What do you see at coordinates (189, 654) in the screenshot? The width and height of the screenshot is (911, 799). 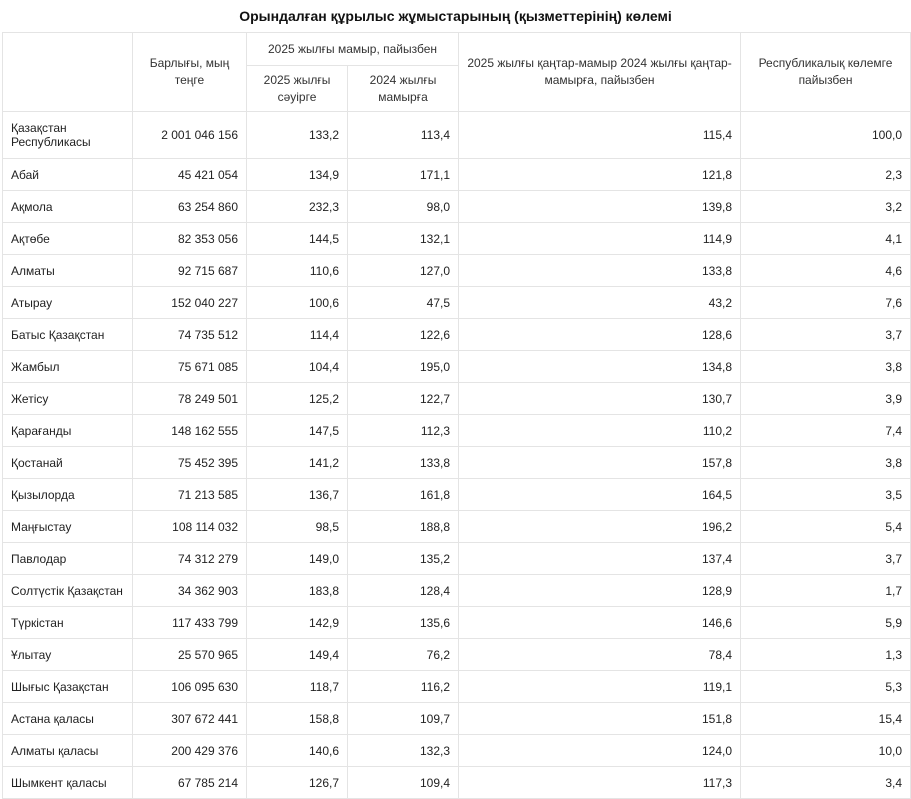 I see `total-value: 25 570 965` at bounding box center [189, 654].